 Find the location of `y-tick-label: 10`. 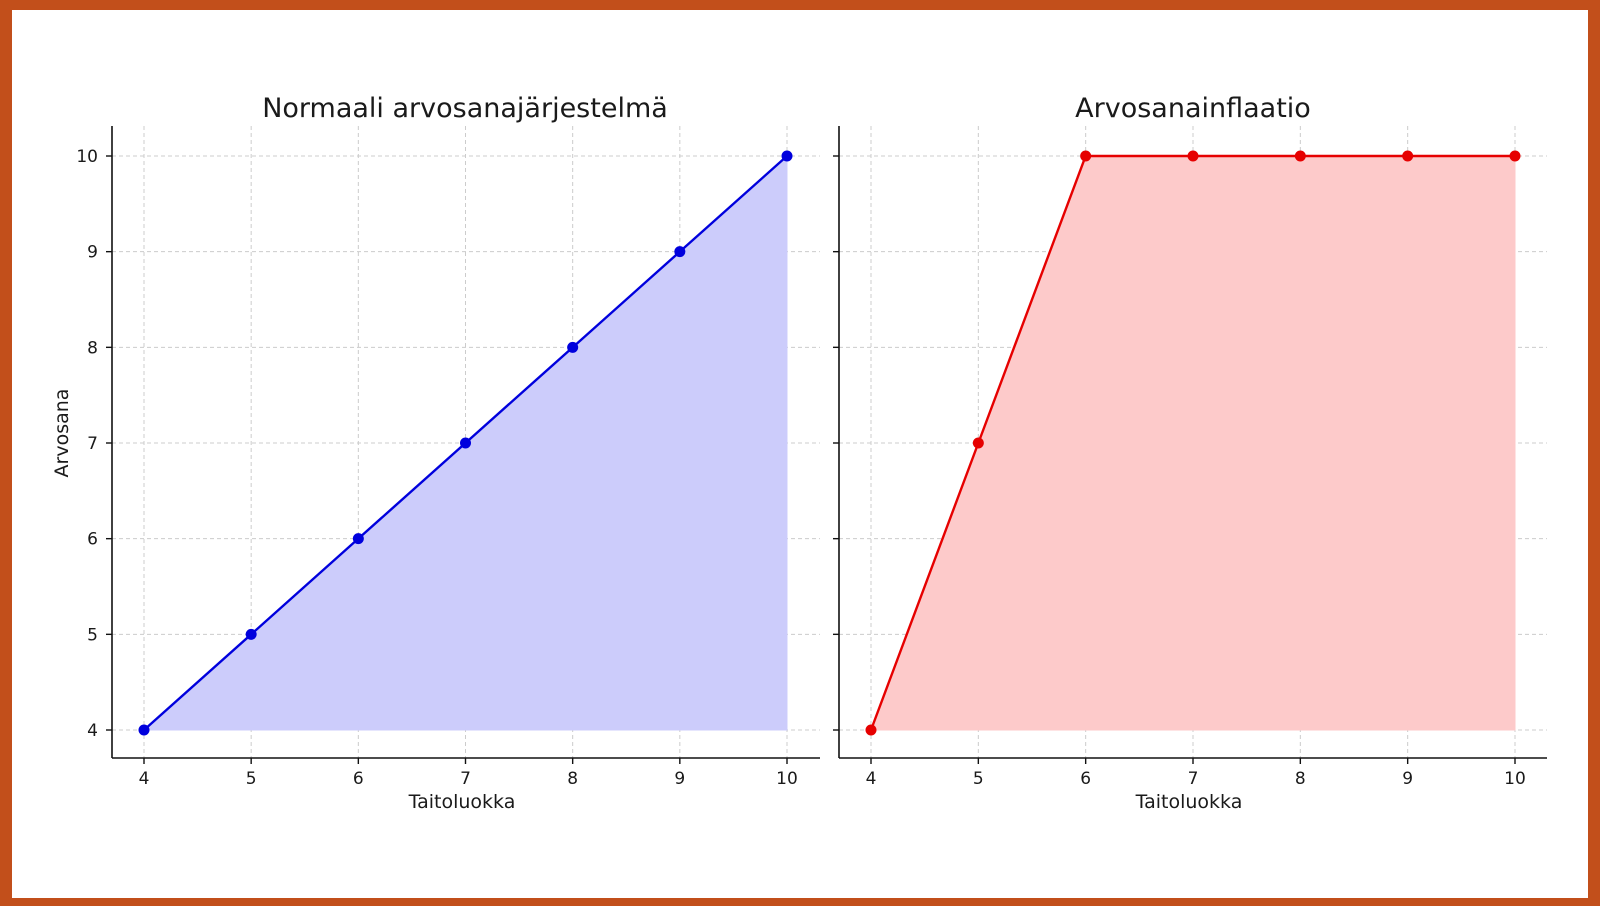

y-tick-label: 10 is located at coordinates (87, 157).